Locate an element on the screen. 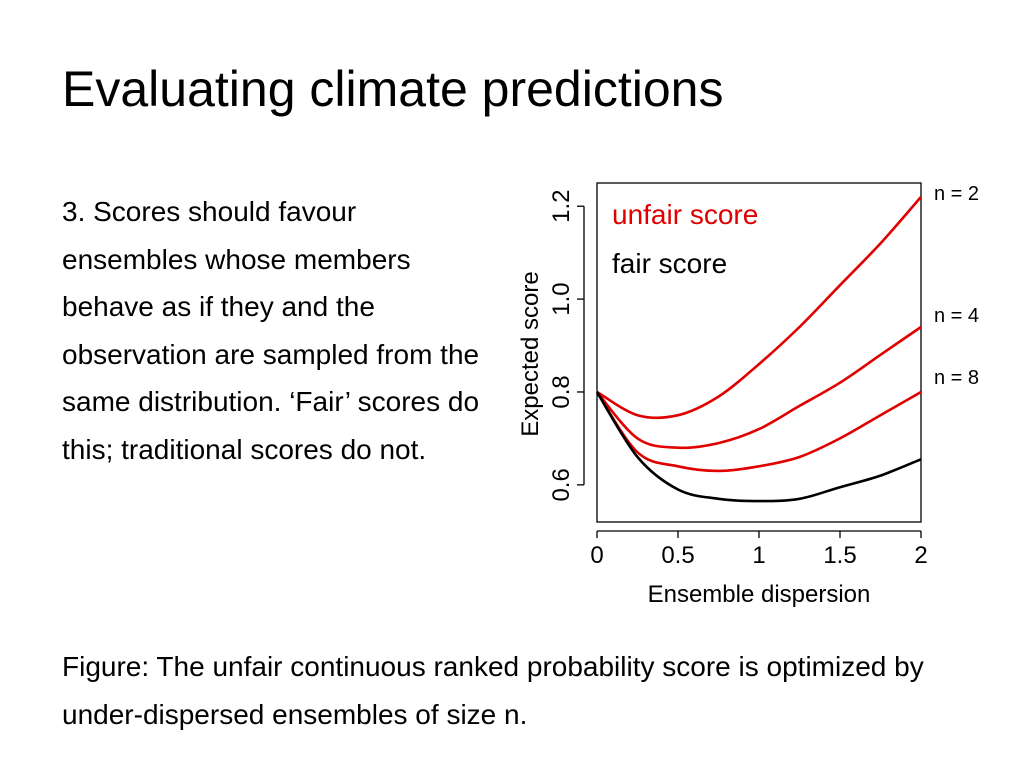 The width and height of the screenshot is (1024, 768). x-tick-label: 2 is located at coordinates (920, 555).